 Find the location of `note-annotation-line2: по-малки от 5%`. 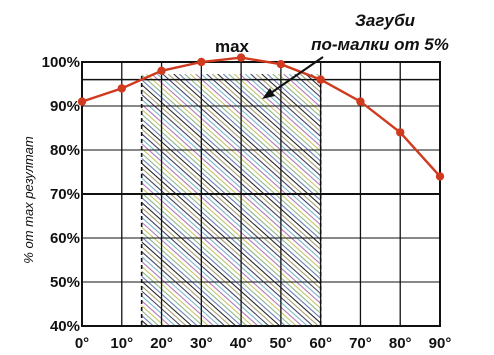

note-annotation-line2: по-малки от 5% is located at coordinates (380, 44).